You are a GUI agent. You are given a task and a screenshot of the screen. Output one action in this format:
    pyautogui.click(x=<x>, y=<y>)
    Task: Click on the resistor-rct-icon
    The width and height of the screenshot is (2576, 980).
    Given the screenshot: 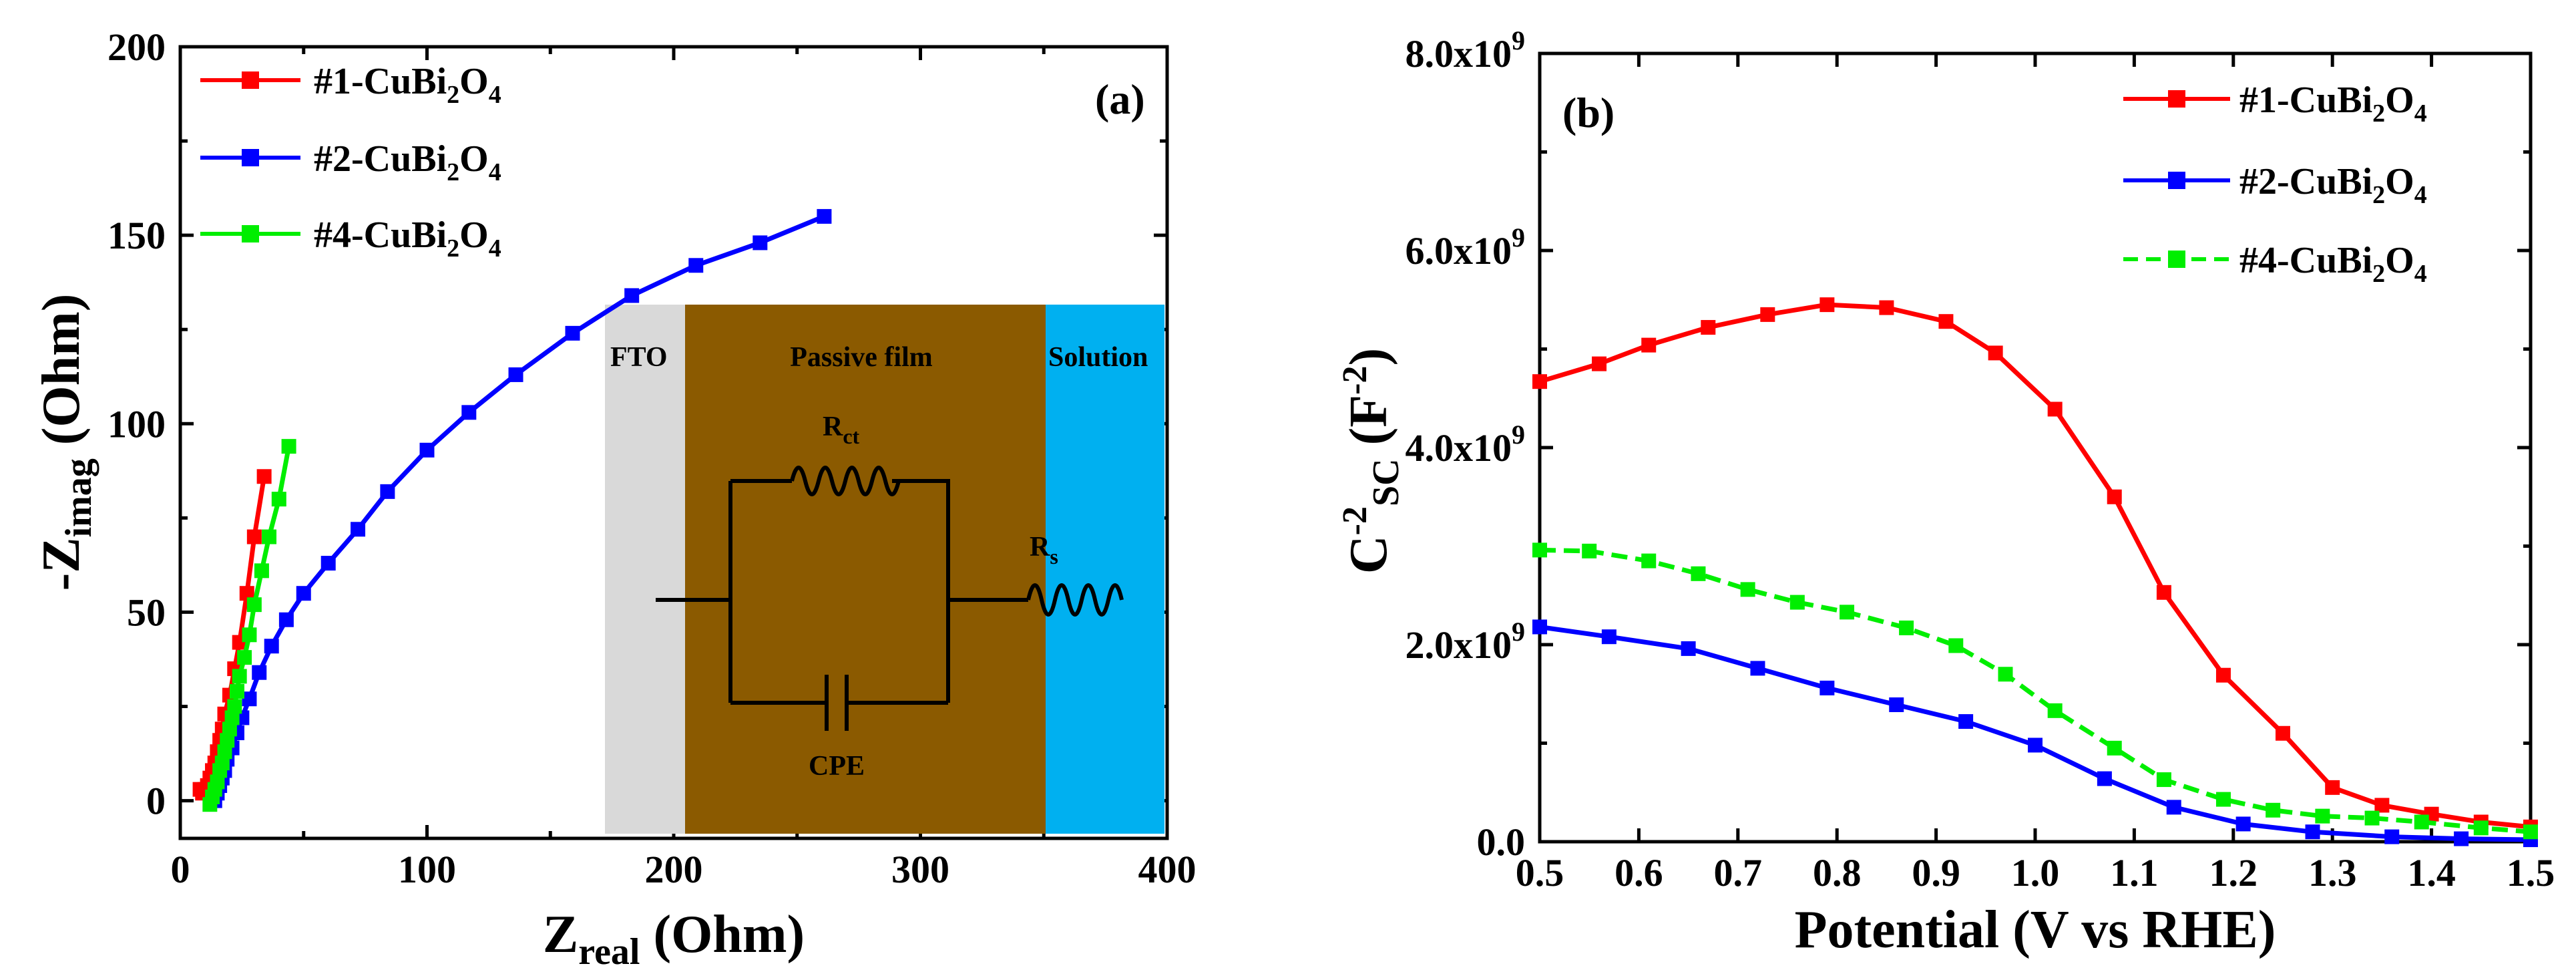 What is the action you would take?
    pyautogui.click(x=845, y=481)
    